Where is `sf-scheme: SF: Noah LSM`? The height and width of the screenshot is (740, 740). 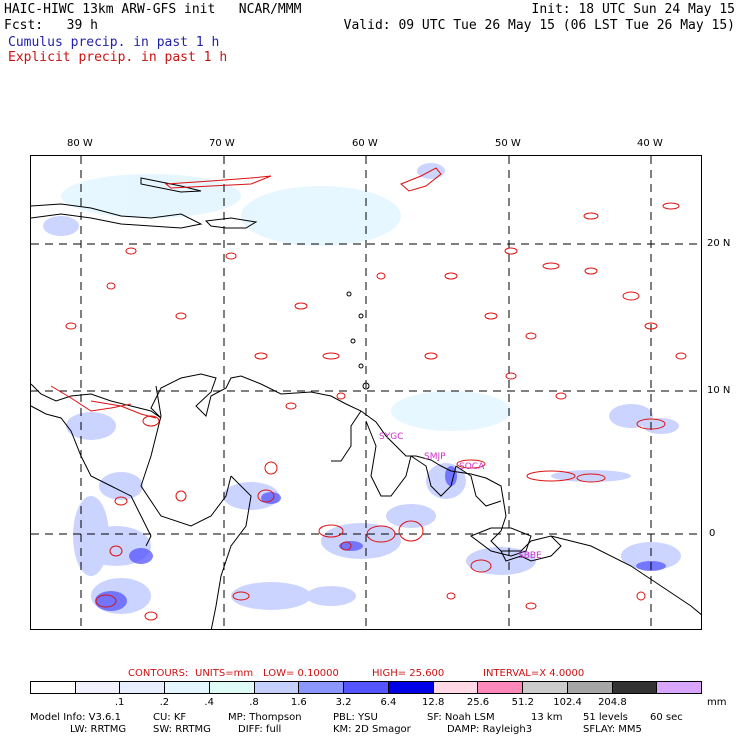
sf-scheme: SF: Noah LSM is located at coordinates (461, 717).